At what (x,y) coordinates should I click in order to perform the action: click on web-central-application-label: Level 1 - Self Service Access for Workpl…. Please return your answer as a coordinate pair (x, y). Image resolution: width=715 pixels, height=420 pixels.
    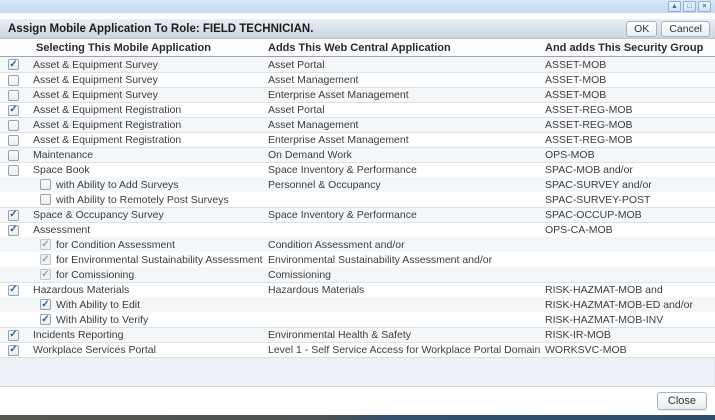
    Looking at the image, I should click on (404, 350).